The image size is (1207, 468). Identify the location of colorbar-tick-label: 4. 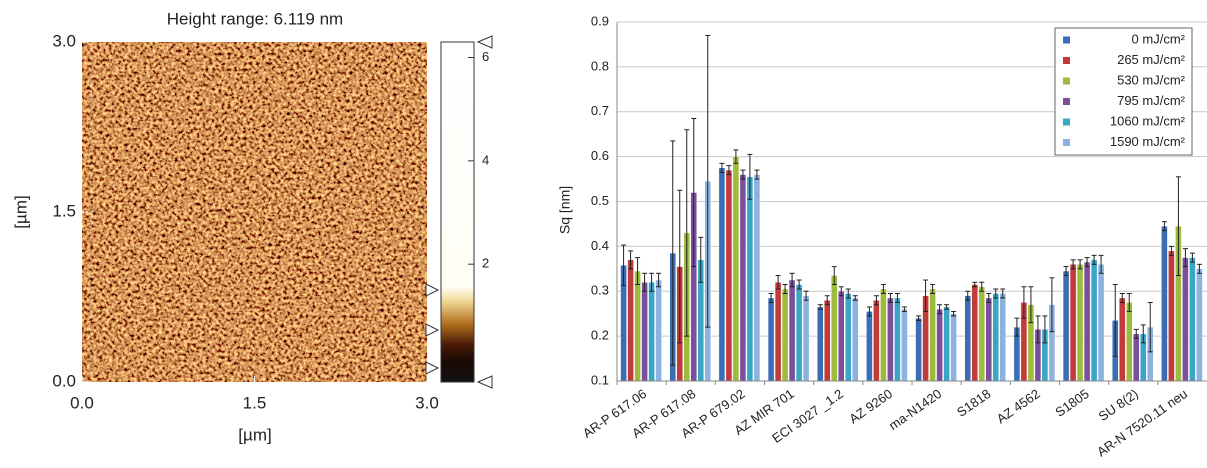
(485, 159).